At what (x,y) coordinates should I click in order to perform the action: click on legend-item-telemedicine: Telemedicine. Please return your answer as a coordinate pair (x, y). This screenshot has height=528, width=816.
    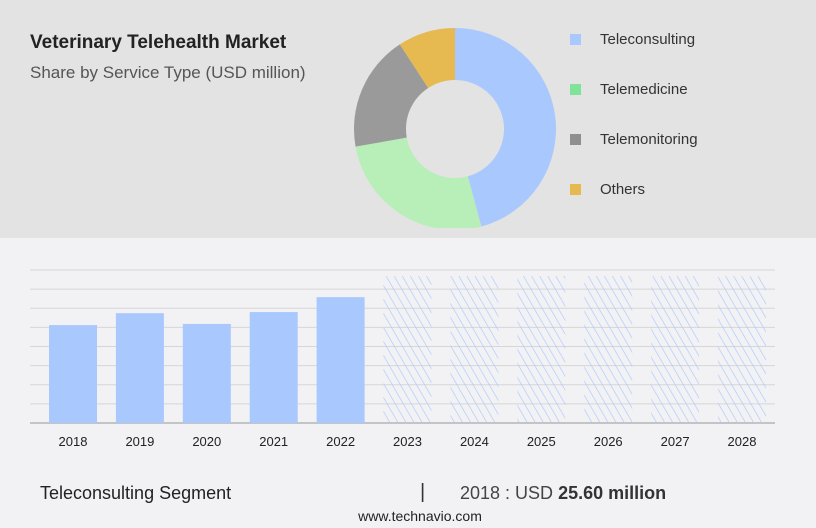
    Looking at the image, I should click on (634, 89).